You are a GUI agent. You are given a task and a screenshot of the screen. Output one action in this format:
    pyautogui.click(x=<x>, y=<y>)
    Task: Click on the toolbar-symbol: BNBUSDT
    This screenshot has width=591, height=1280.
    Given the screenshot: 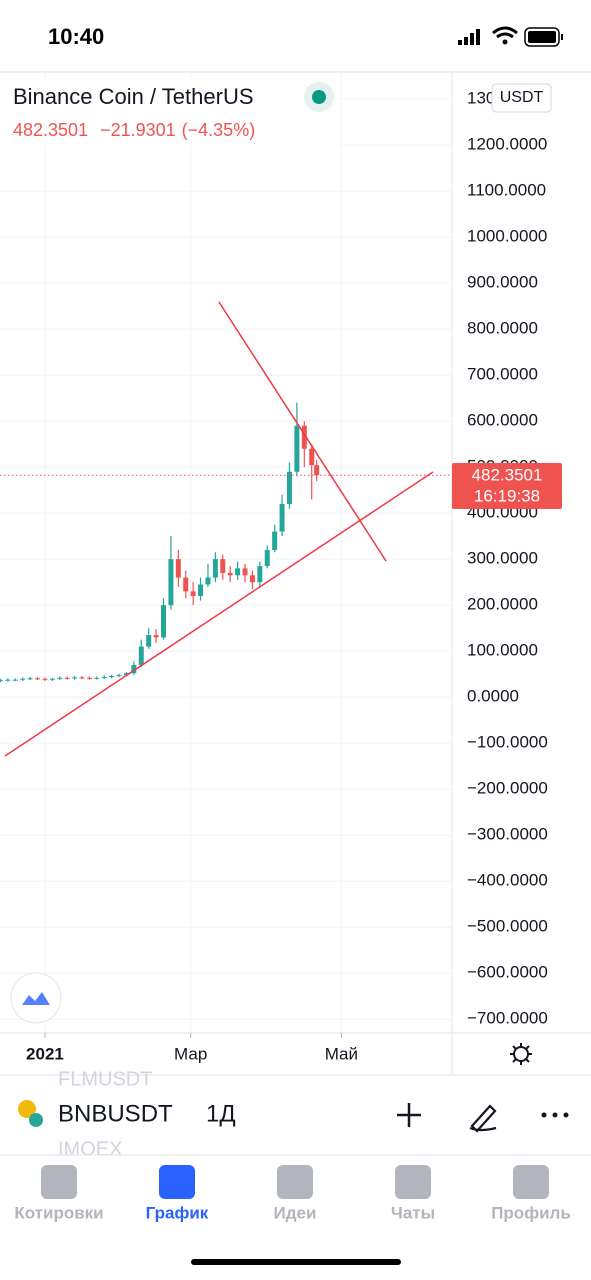 What is the action you would take?
    pyautogui.click(x=115, y=1113)
    